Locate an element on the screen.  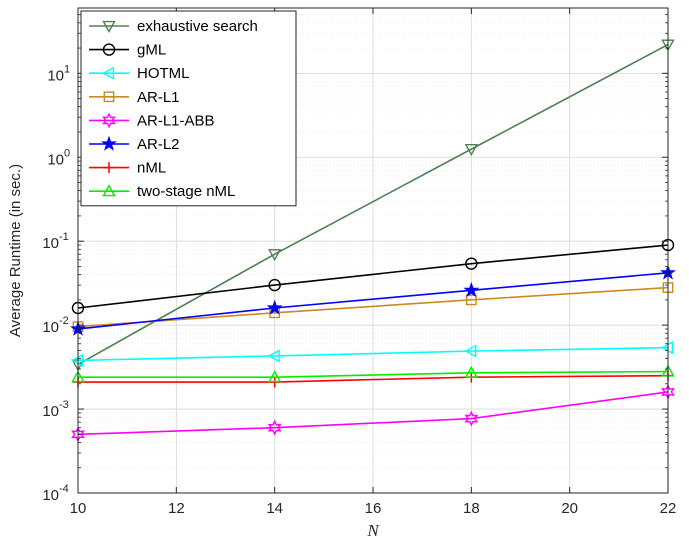
legend-label: AR-L1 is located at coordinates (158, 97).